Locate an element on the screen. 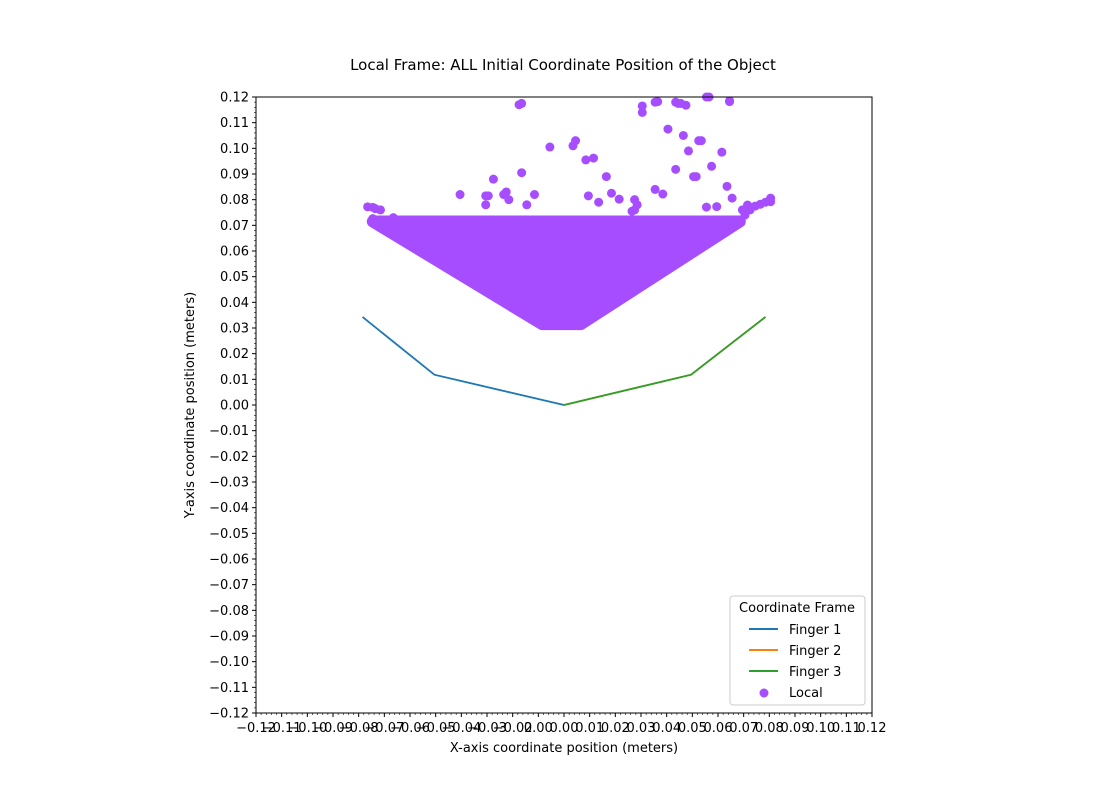 The width and height of the screenshot is (1100, 800). y-tick-label: 0.08 is located at coordinates (234, 200).